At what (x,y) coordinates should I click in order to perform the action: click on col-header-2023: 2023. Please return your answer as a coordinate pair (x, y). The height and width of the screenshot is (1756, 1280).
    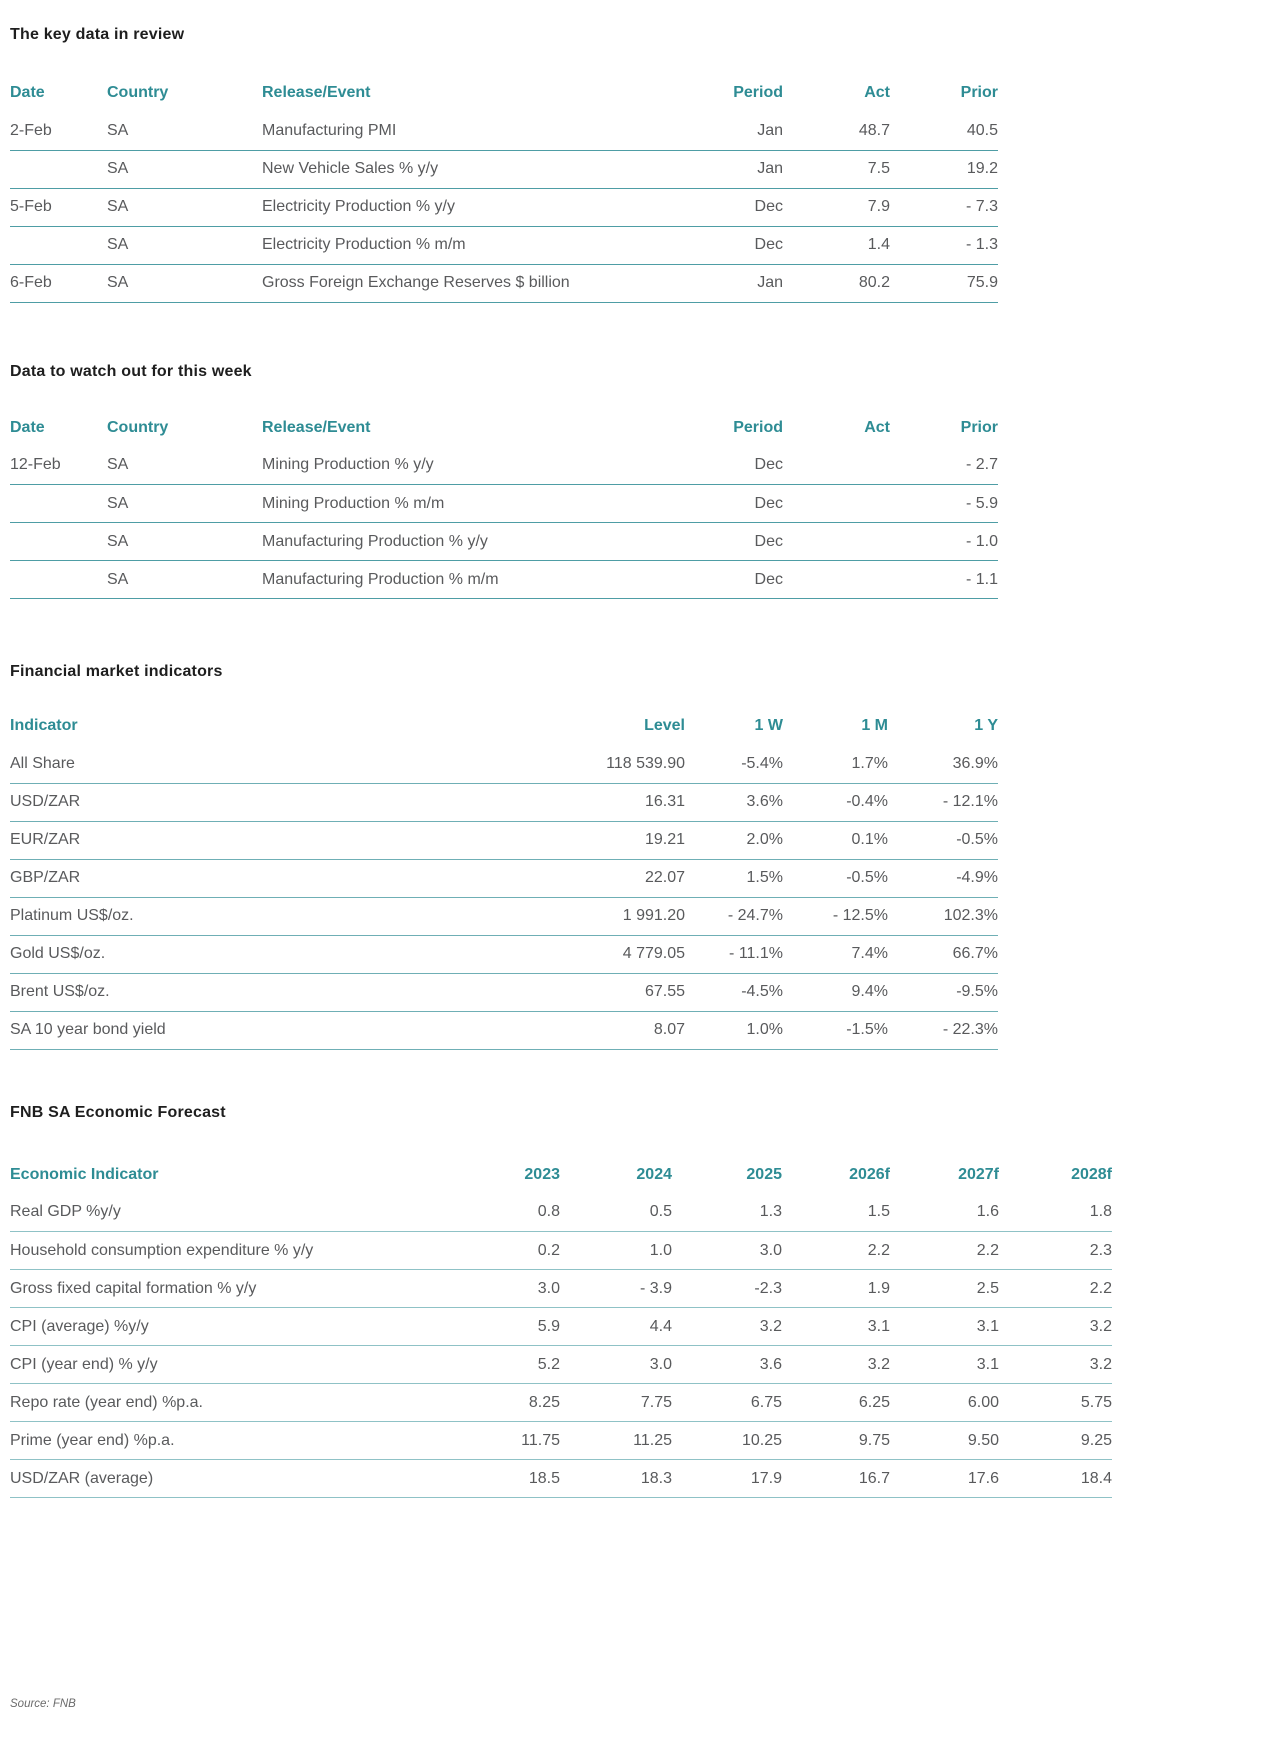
    Looking at the image, I should click on (542, 1174).